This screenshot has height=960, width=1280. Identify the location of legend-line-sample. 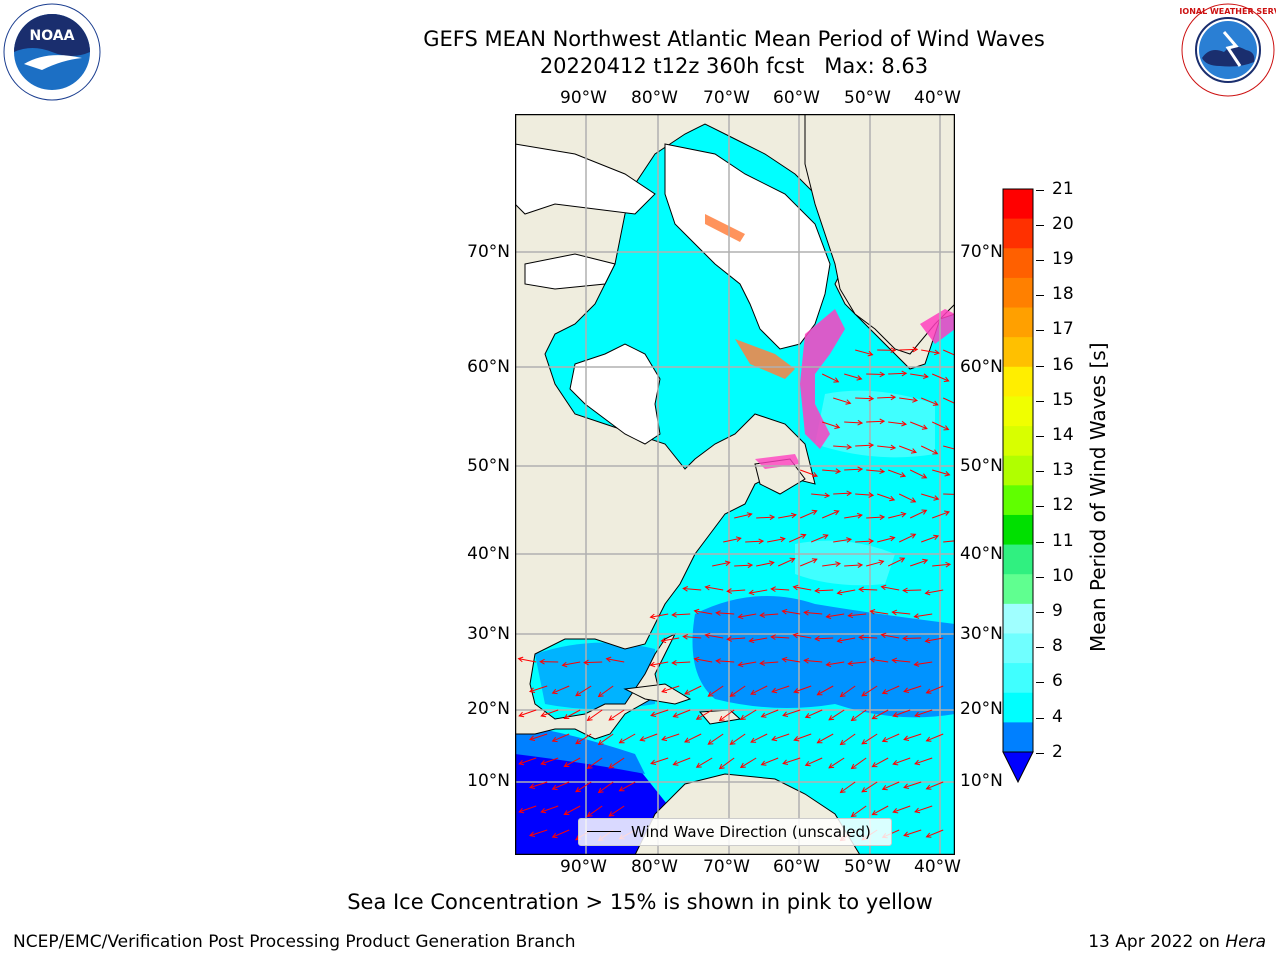
(604, 831).